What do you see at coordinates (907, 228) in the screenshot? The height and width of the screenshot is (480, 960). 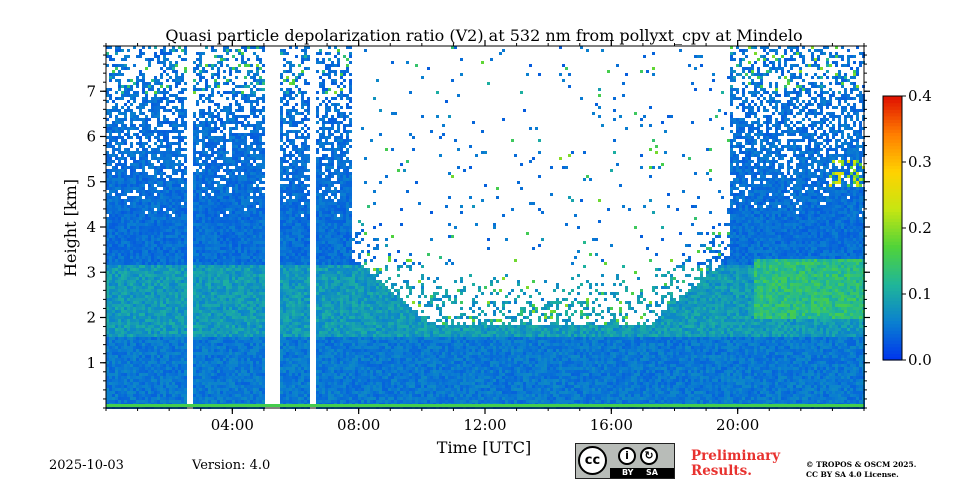 I see `colorbar: 0.0 0.1 0.2 0.3 0.4` at bounding box center [907, 228].